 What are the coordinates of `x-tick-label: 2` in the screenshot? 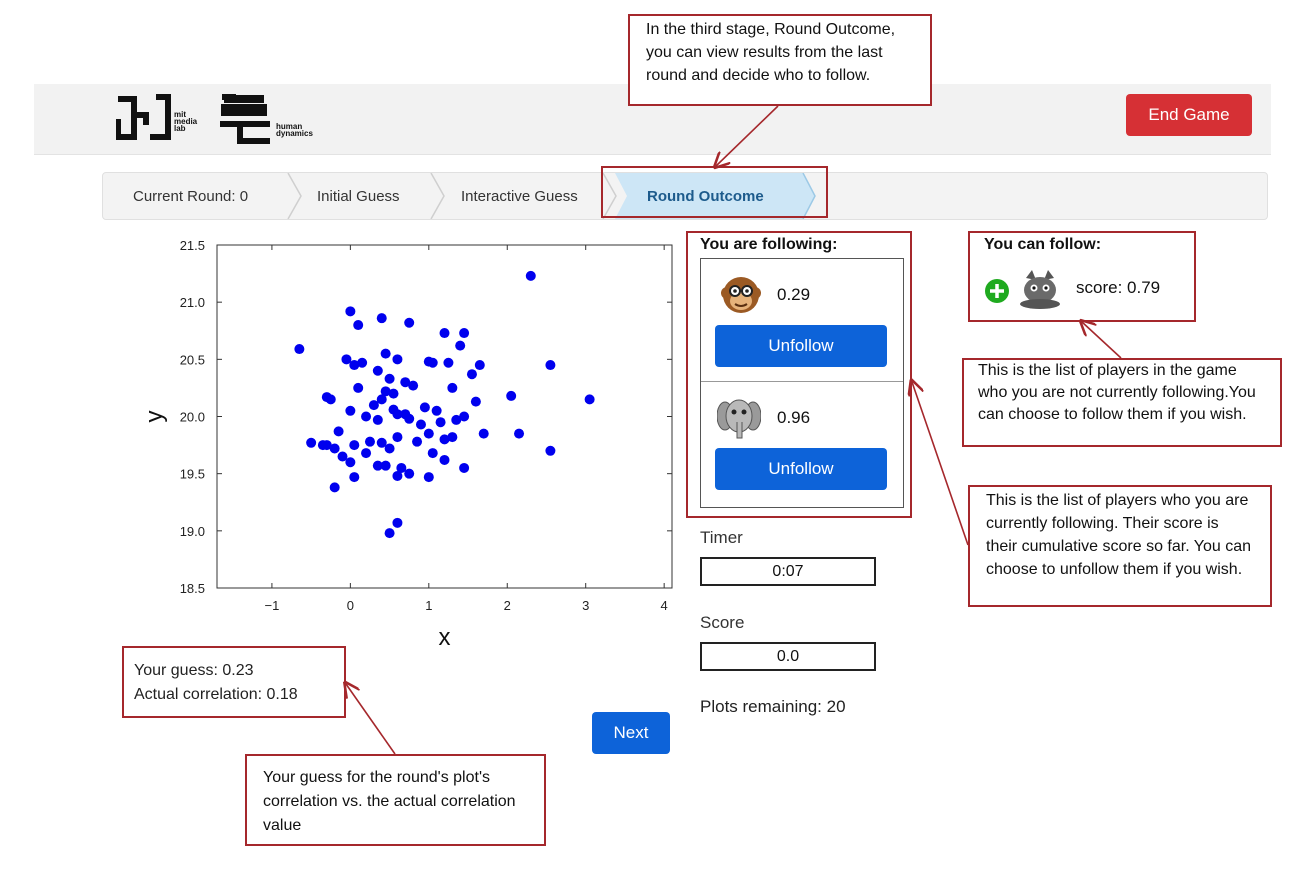 It's located at (507, 605).